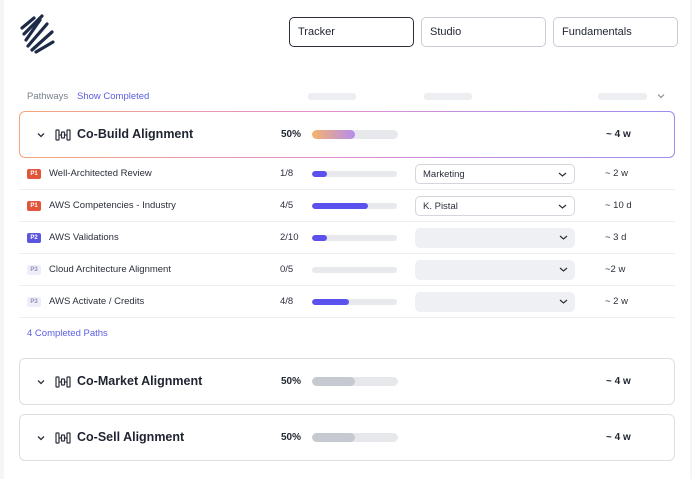 The height and width of the screenshot is (479, 692). Describe the element at coordinates (135, 134) in the screenshot. I see `pathway-title: Co-Build Alignment` at that location.